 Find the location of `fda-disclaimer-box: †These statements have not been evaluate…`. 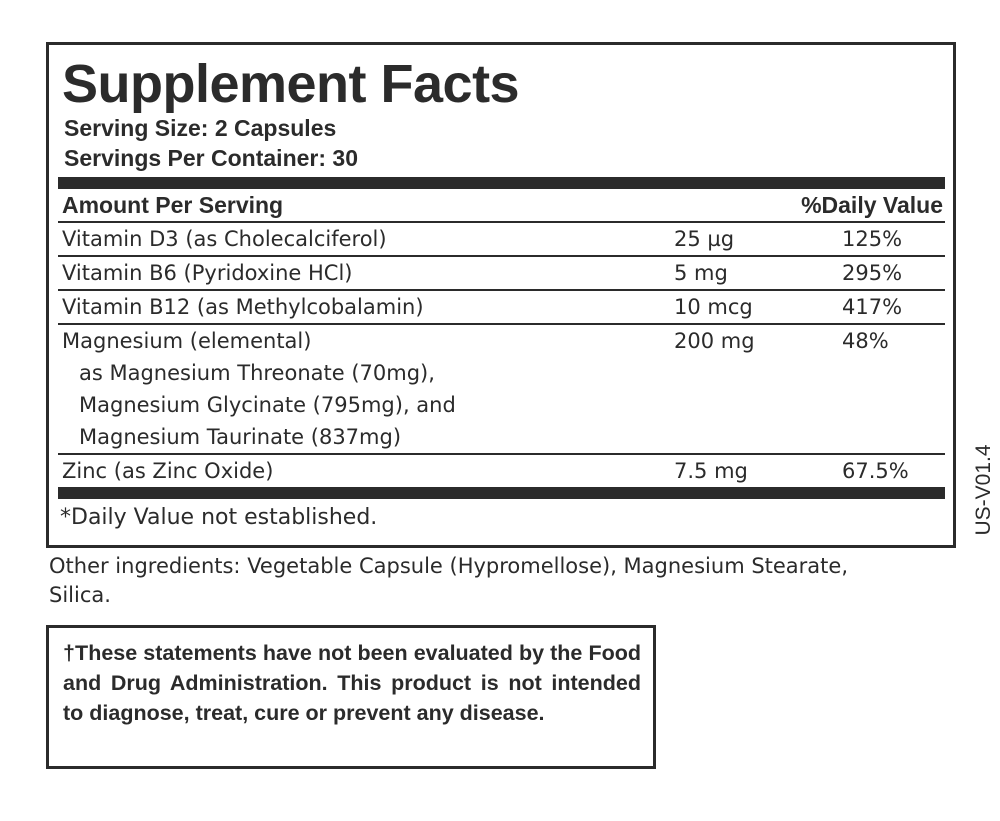

fda-disclaimer-box: †These statements have not been evaluate… is located at coordinates (351, 697).